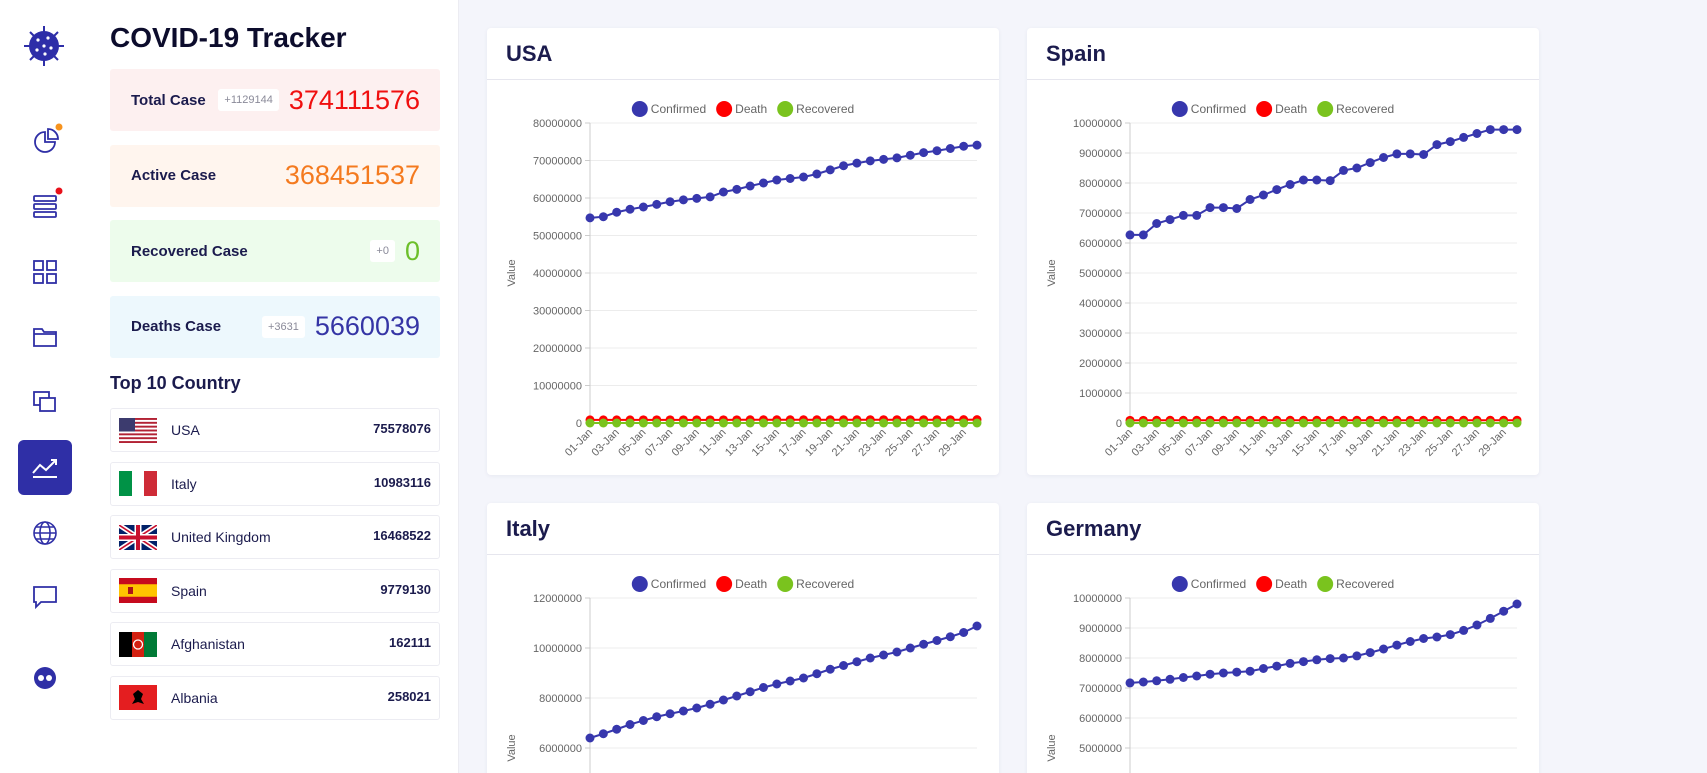 This screenshot has height=773, width=1707. What do you see at coordinates (45, 402) in the screenshot?
I see `nav-layers` at bounding box center [45, 402].